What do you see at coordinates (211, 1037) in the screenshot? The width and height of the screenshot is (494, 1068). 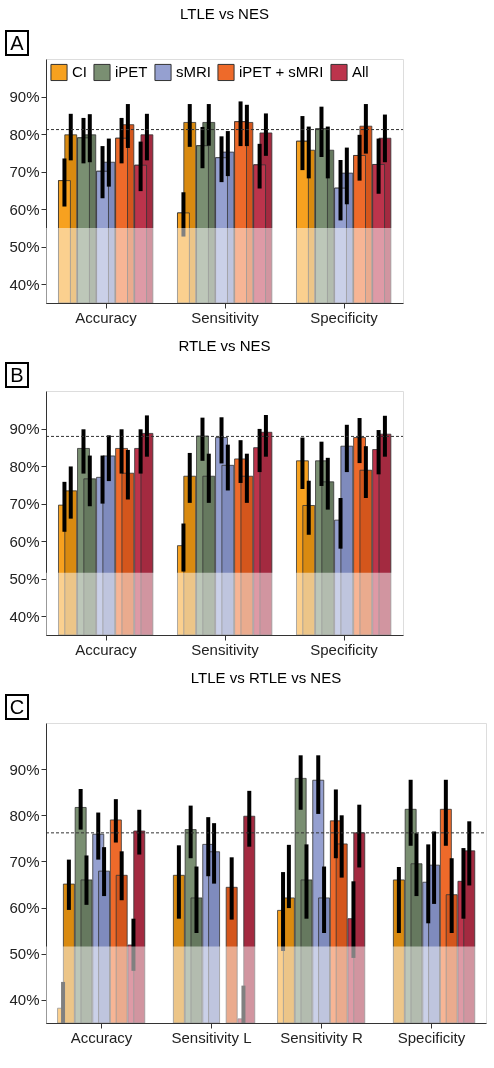 I see `x-tick-label: Sensitivity L` at bounding box center [211, 1037].